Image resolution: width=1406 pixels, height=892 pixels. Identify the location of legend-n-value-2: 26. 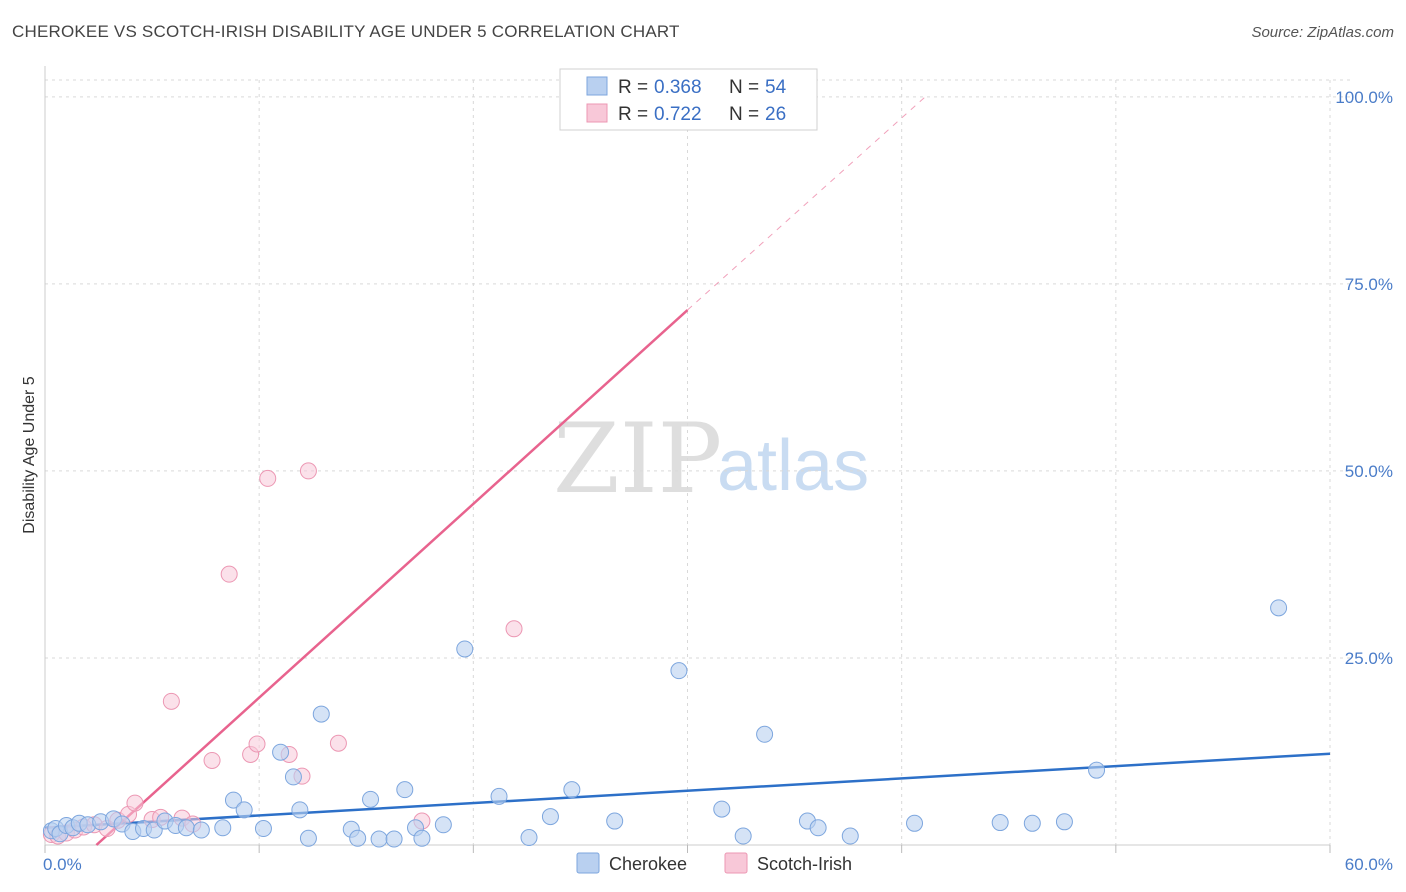
(775, 114).